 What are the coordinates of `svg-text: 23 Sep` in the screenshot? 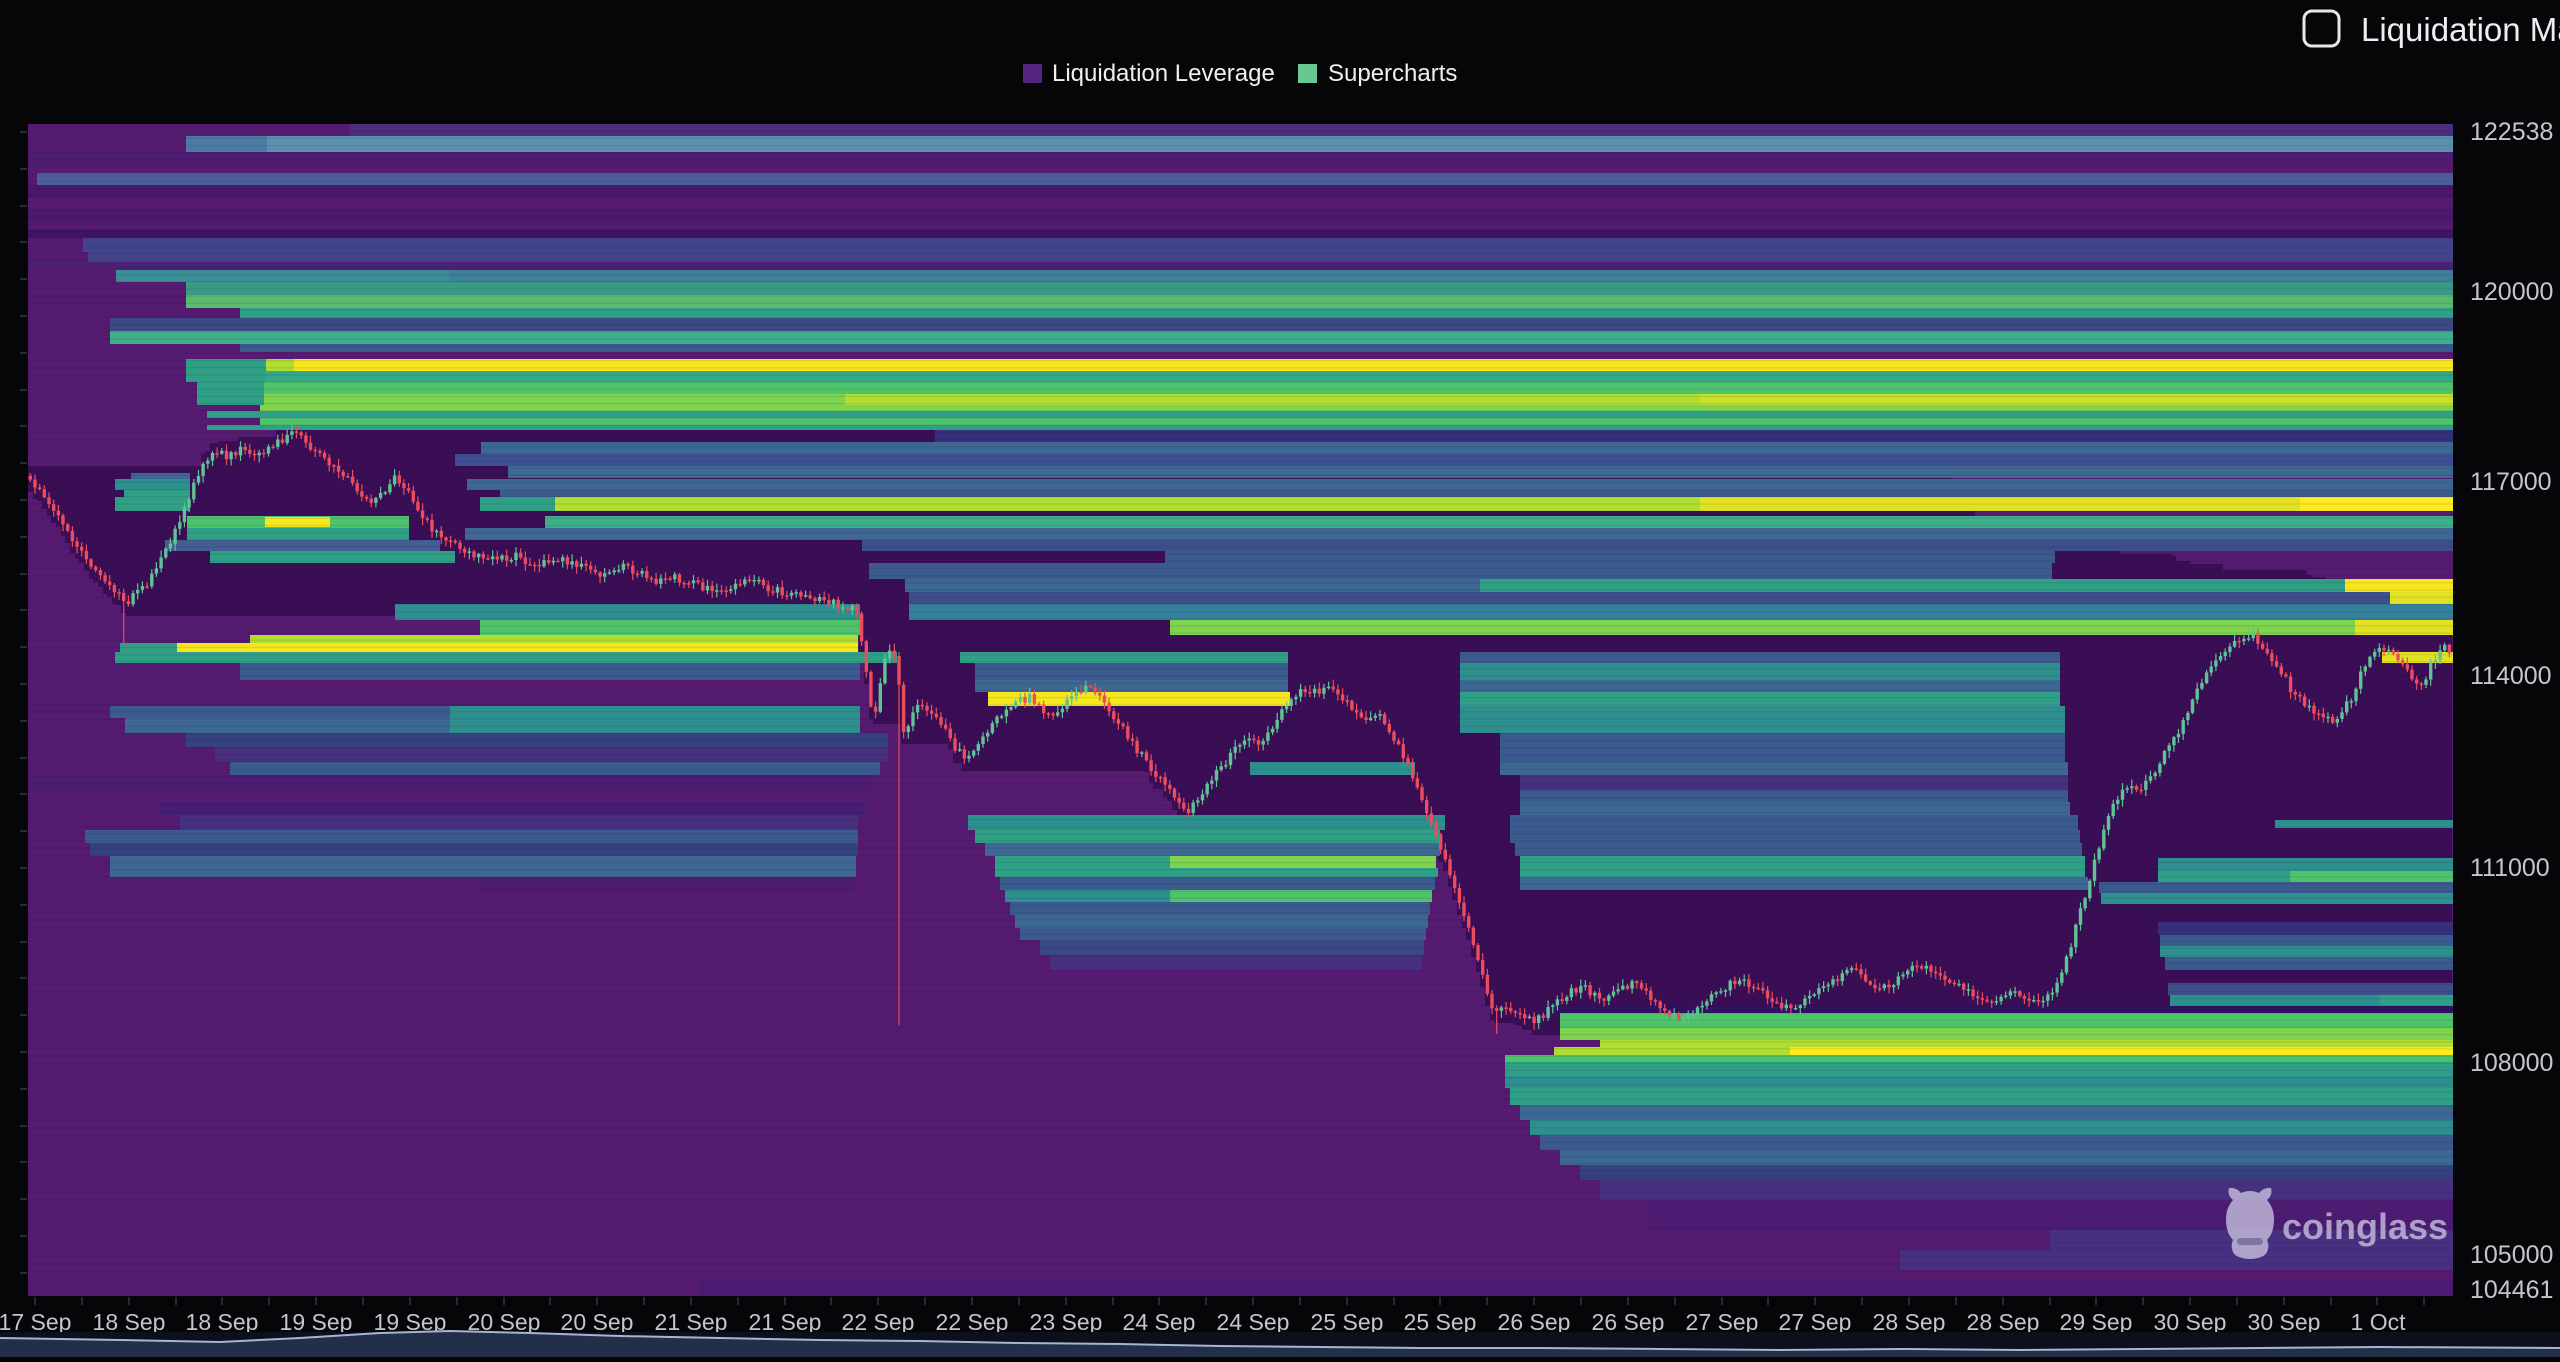 It's located at (1066, 1322).